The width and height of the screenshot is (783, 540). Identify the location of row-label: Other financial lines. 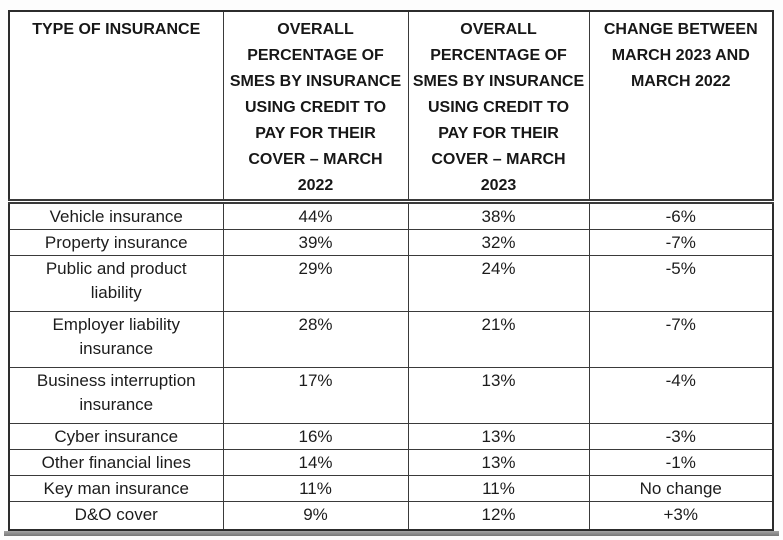
(116, 462).